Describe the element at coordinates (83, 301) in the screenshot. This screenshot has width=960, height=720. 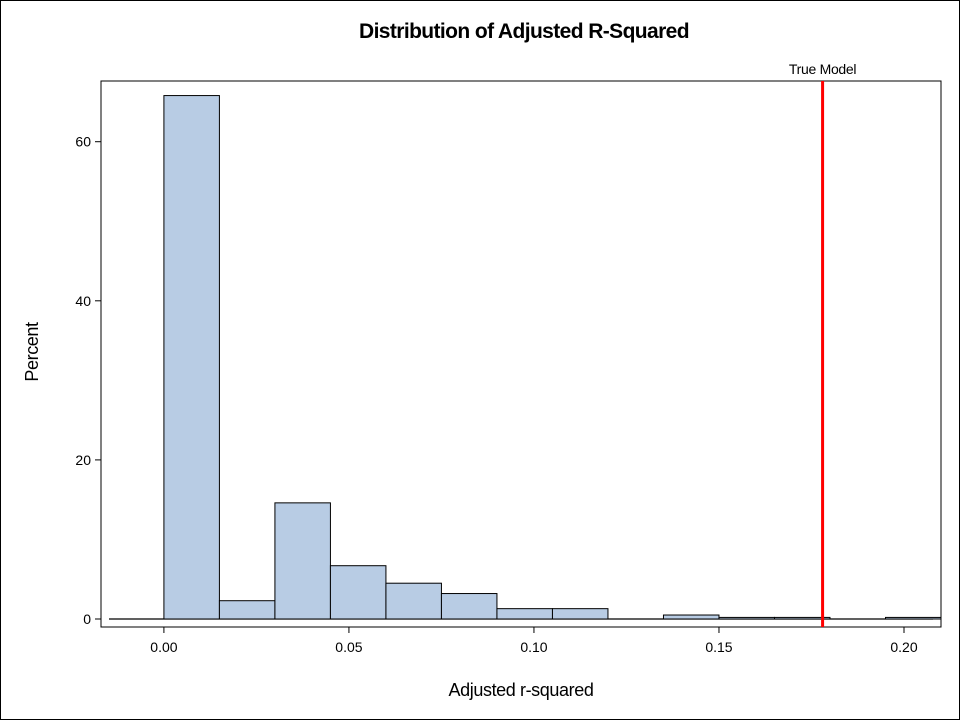
I see `y-tick-label: 40` at that location.